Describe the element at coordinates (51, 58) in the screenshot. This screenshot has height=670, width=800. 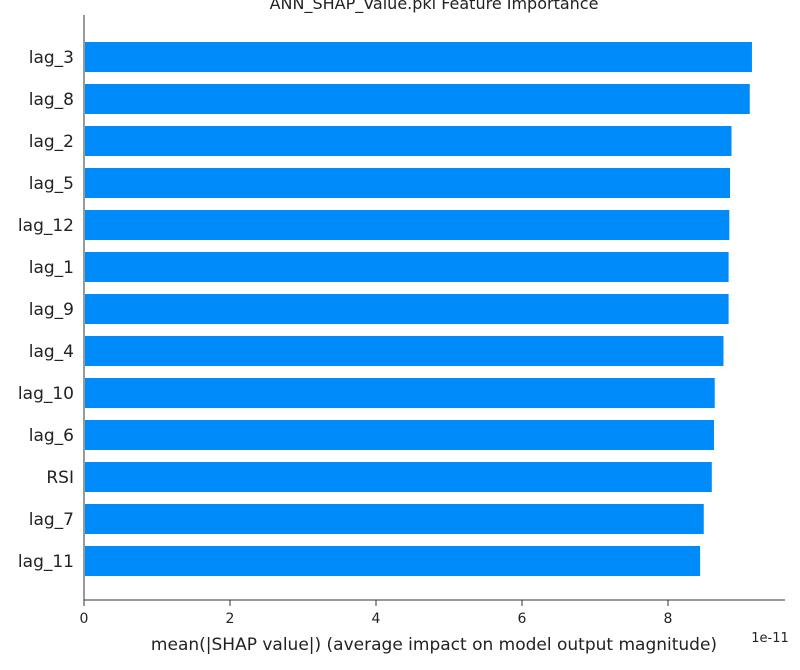
I see `y-tick-label: lag_3` at that location.